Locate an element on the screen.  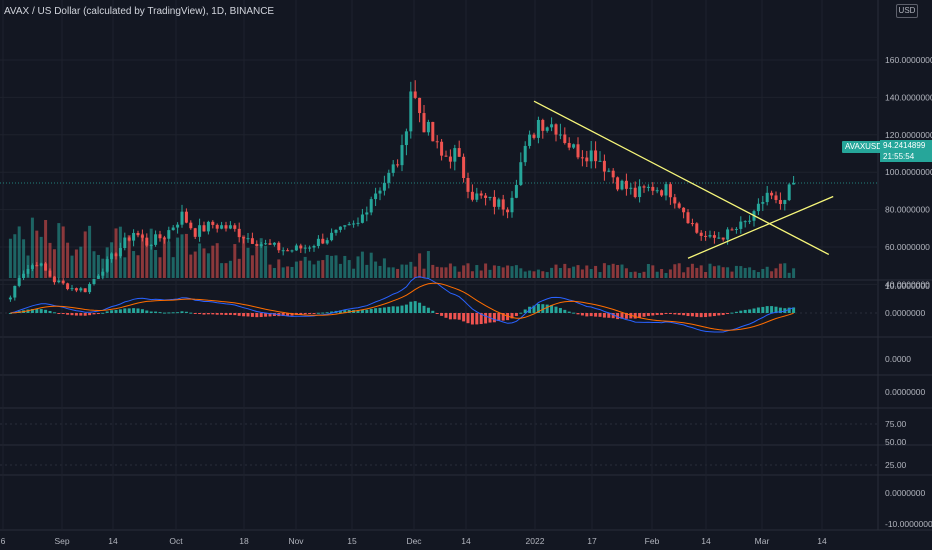
price-tick-label: 120.0000000 is located at coordinates (908, 135).